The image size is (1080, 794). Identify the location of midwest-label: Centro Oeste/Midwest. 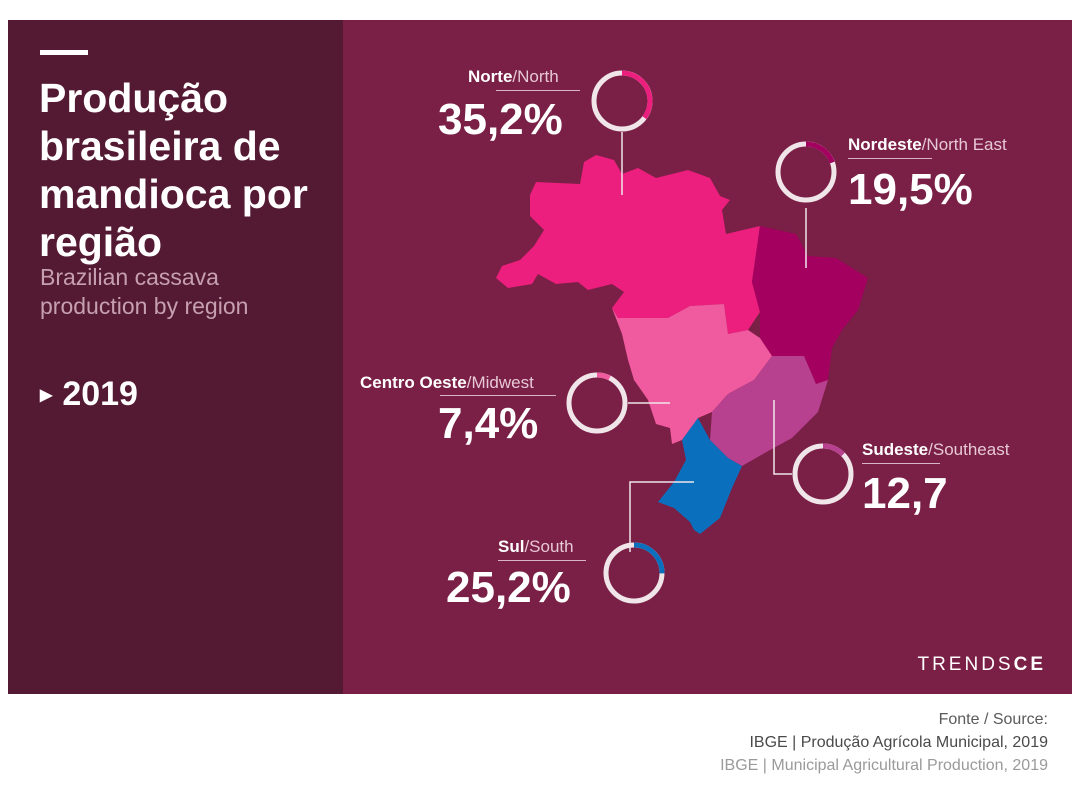
(447, 382).